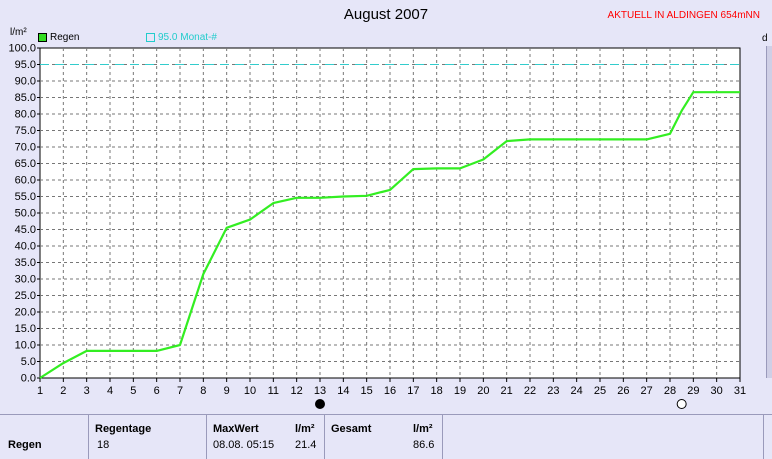 The width and height of the screenshot is (772, 459). What do you see at coordinates (765, 38) in the screenshot?
I see `right-edge-label: d` at bounding box center [765, 38].